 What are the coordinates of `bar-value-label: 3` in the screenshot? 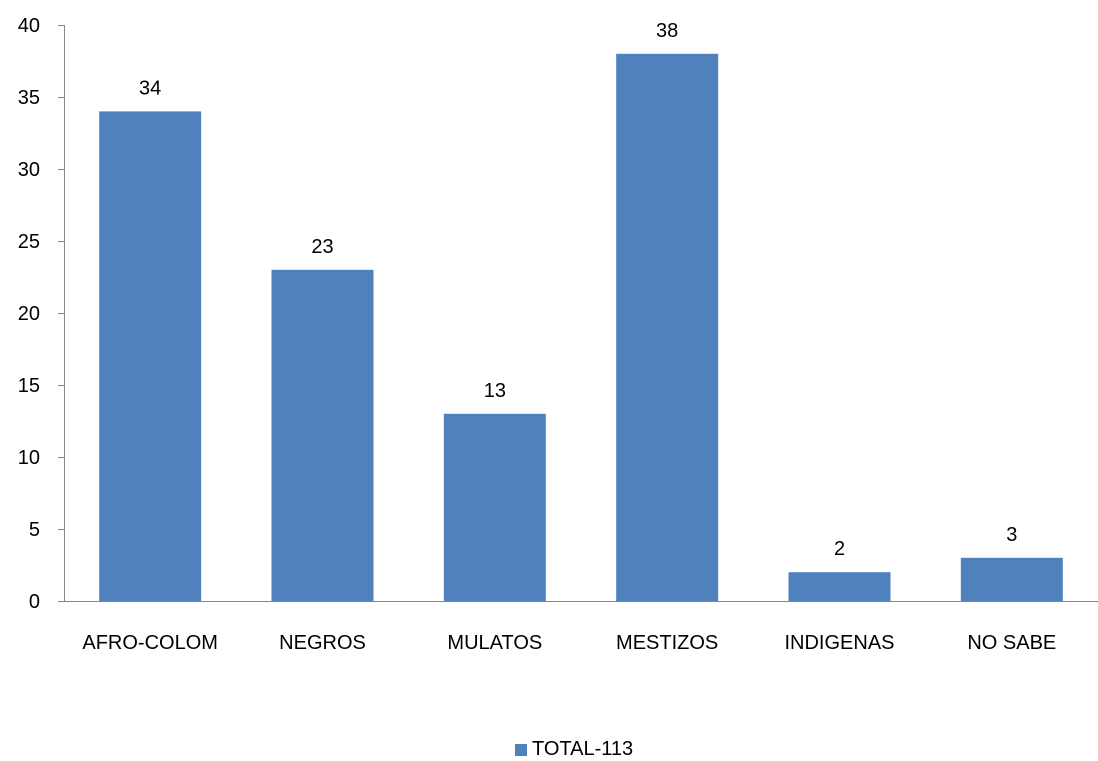 It's located at (1011, 535).